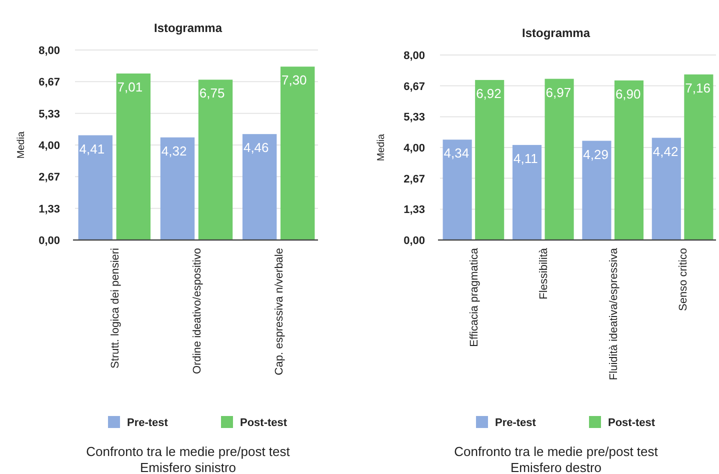 The height and width of the screenshot is (474, 719). I want to click on data-label: 4,29, so click(595, 154).